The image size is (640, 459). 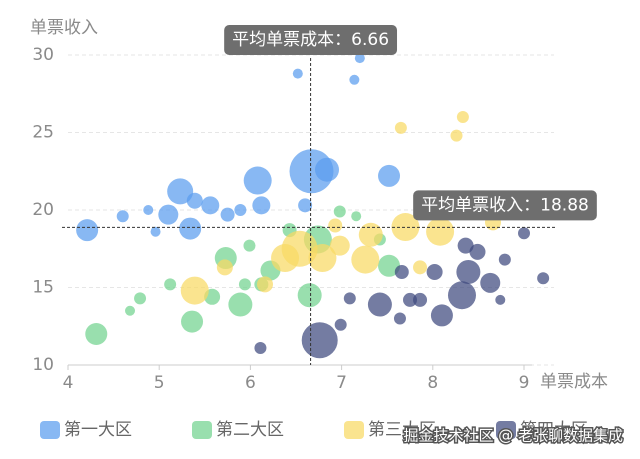 I want to click on x-tick-label: 8, so click(x=432, y=383).